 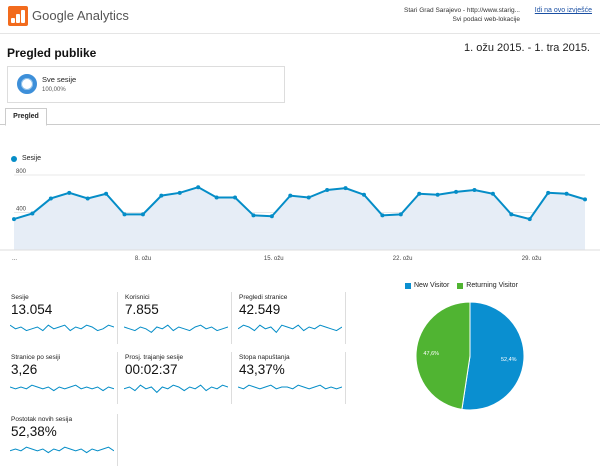 I want to click on y-tick-label: 400, so click(x=21, y=210).